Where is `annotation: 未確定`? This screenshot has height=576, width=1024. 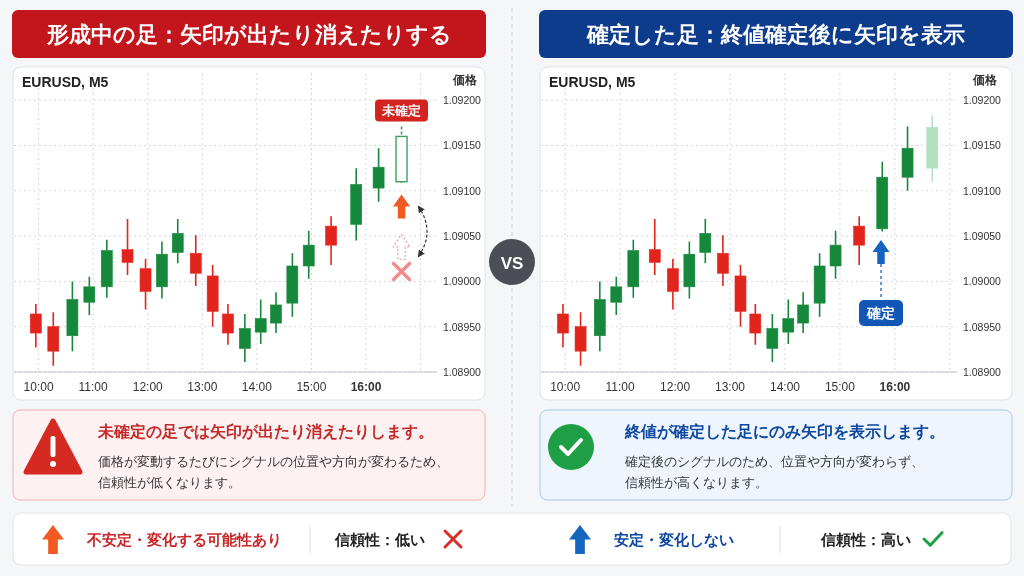
annotation: 未確定 is located at coordinates (401, 110).